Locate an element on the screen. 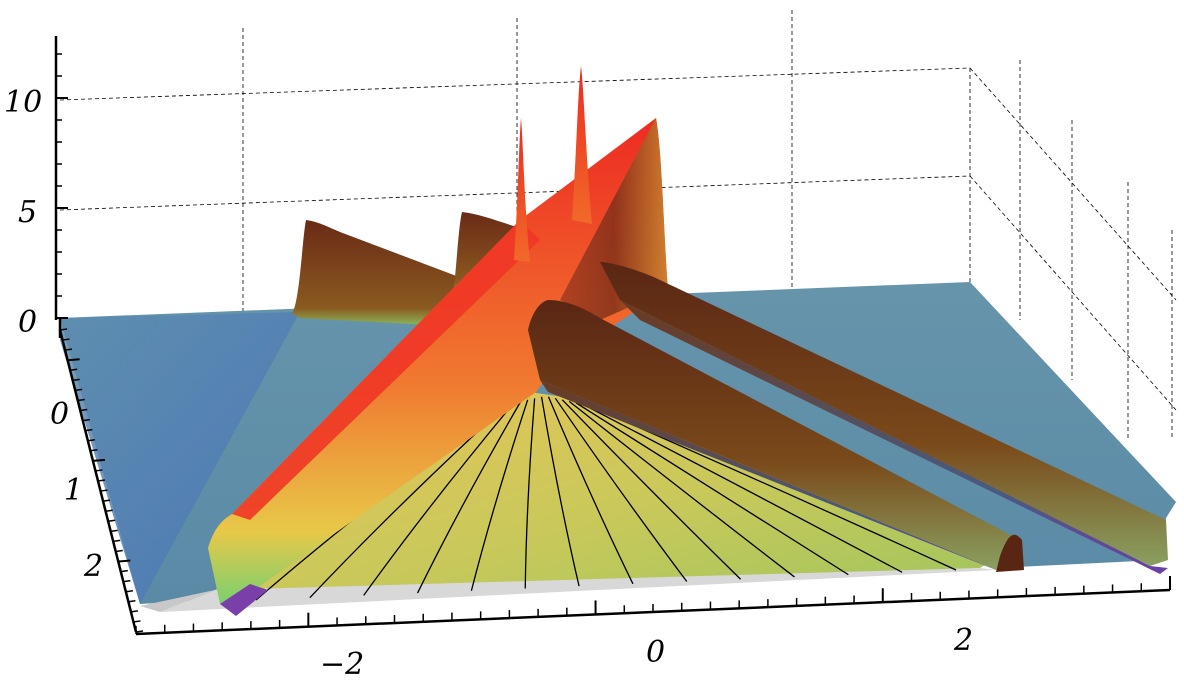 The width and height of the screenshot is (1184, 686). y-tick-labels: 0 1 2 is located at coordinates (76, 490).